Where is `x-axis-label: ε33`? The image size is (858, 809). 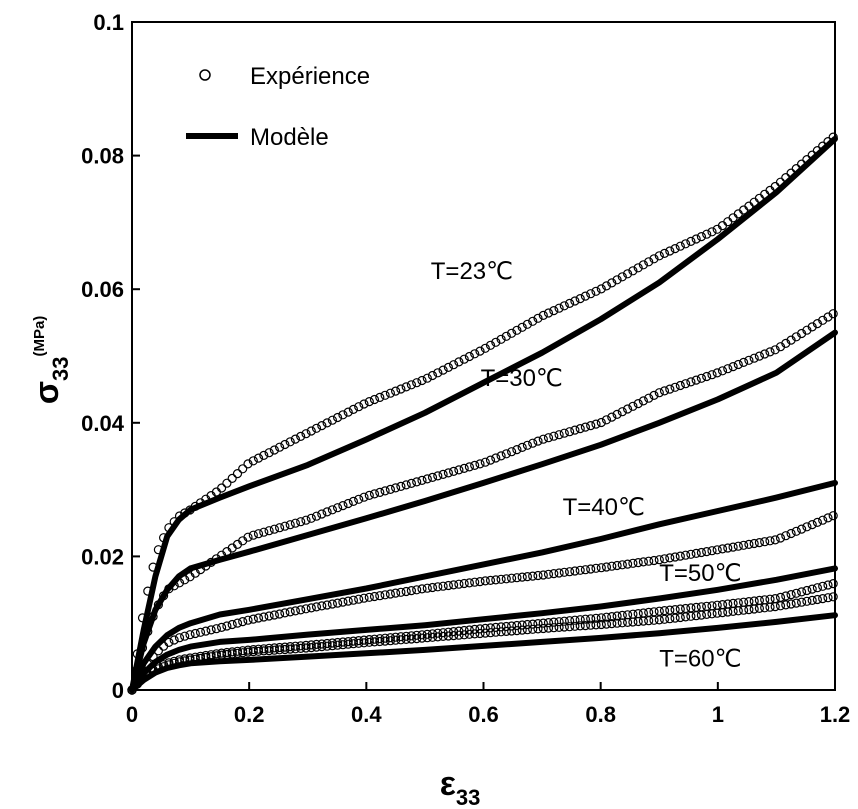 x-axis-label: ε33 is located at coordinates (460, 787).